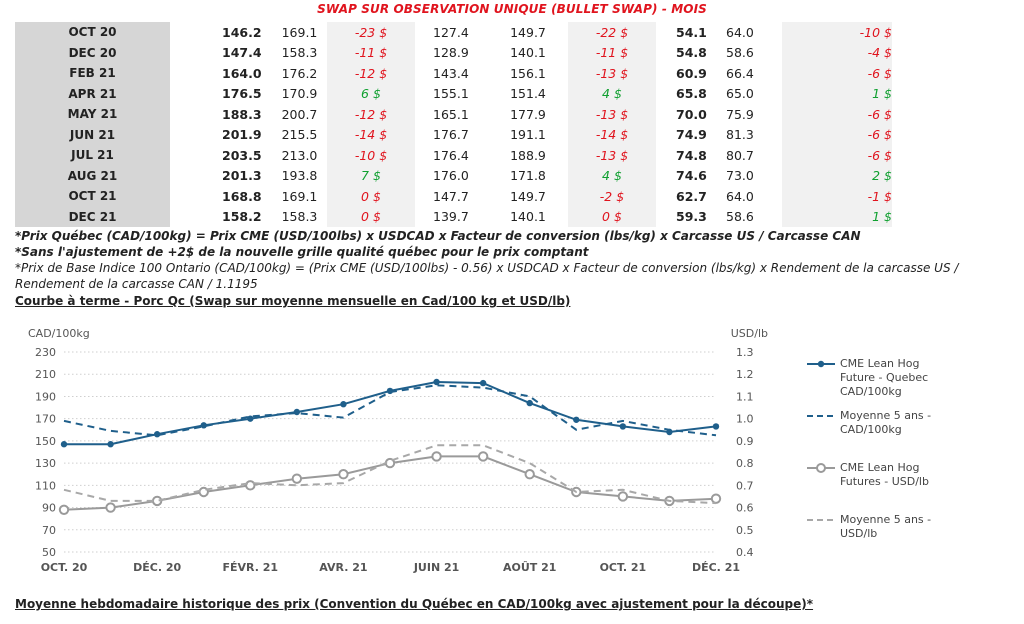 The width and height of the screenshot is (1024, 624). What do you see at coordinates (371, 175) in the screenshot?
I see `diff-cad-value: 7 $` at bounding box center [371, 175].